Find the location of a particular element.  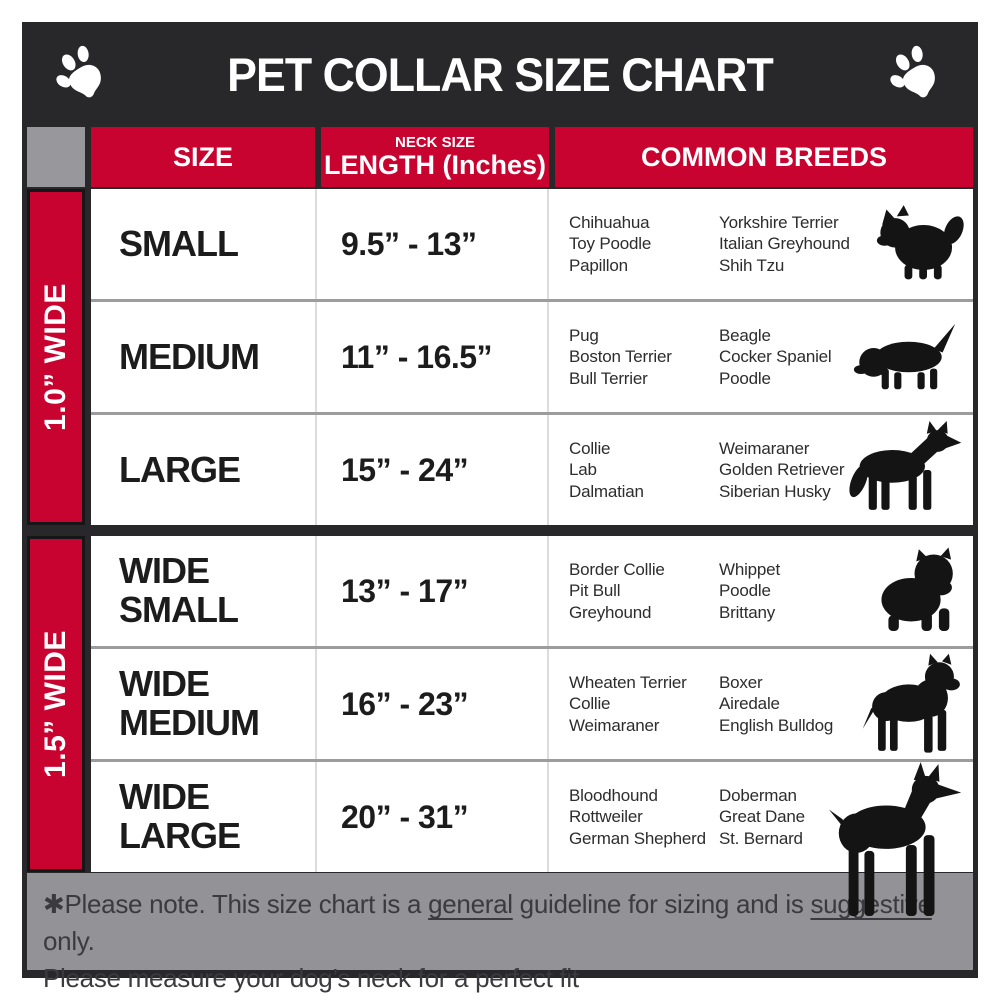

breed-name: Lab is located at coordinates (583, 470).